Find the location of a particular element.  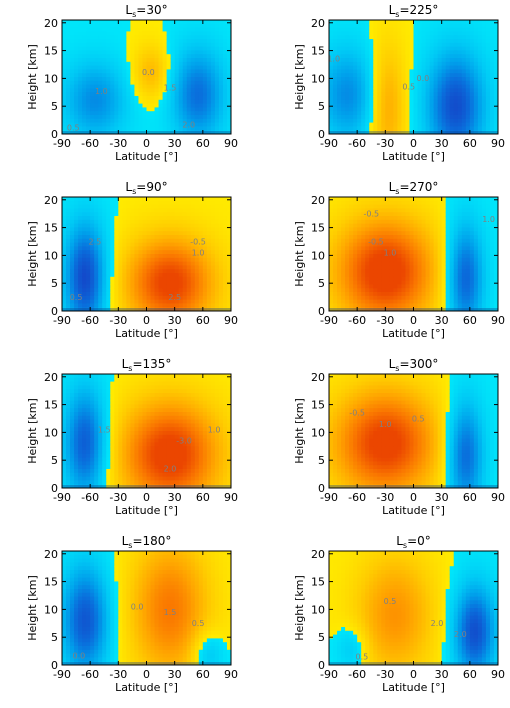

contour-field: 0.0 1.0 1.5 2.0 0.5 is located at coordinates (146, 77).